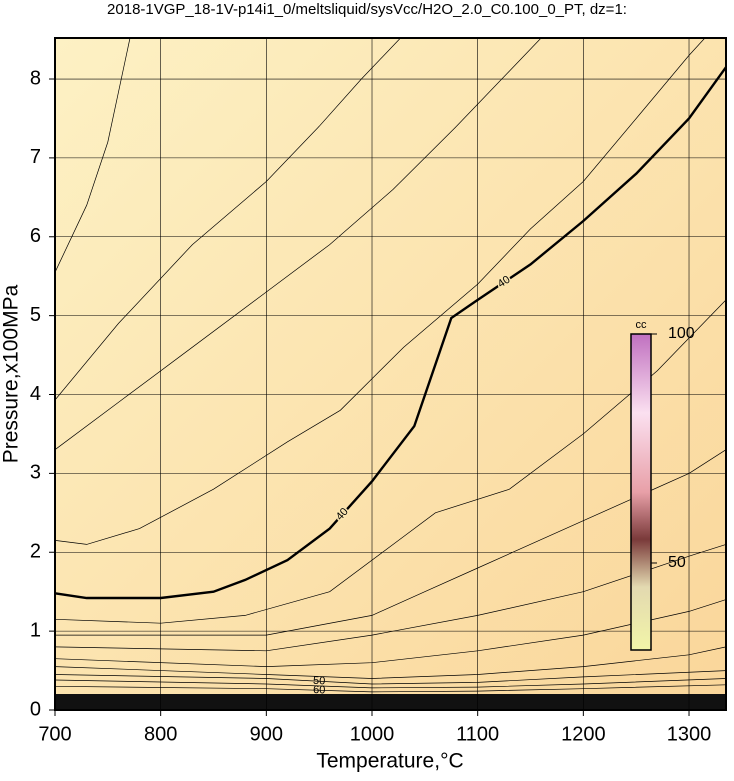 This screenshot has height=781, width=734. I want to click on x-tick-label: 1100, so click(477, 734).